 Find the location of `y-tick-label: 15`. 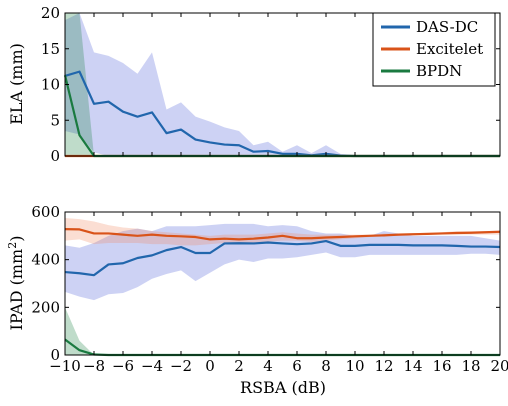

y-tick-label: 15 is located at coordinates (50, 49).